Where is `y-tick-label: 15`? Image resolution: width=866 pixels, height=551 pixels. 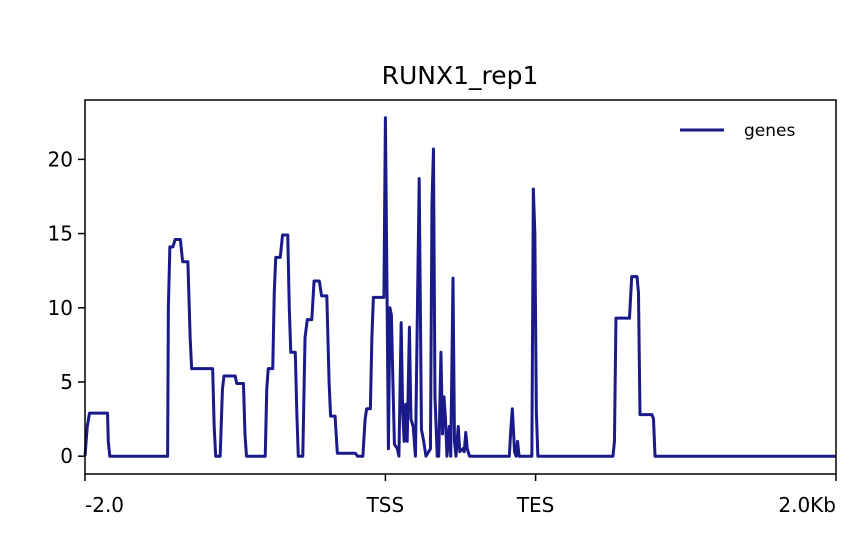
y-tick-label: 15 is located at coordinates (60, 234).